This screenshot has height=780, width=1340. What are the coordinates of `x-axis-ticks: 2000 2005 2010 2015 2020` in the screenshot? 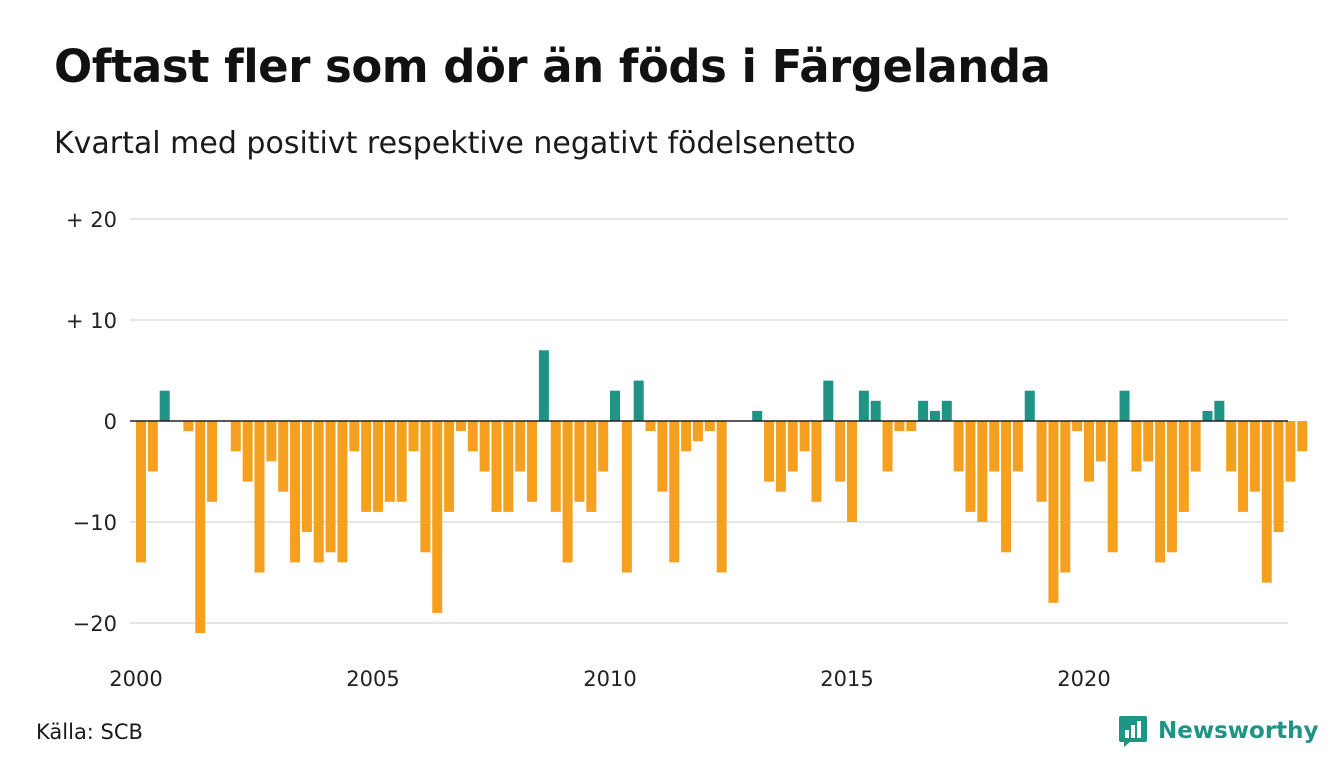 It's located at (609, 679).